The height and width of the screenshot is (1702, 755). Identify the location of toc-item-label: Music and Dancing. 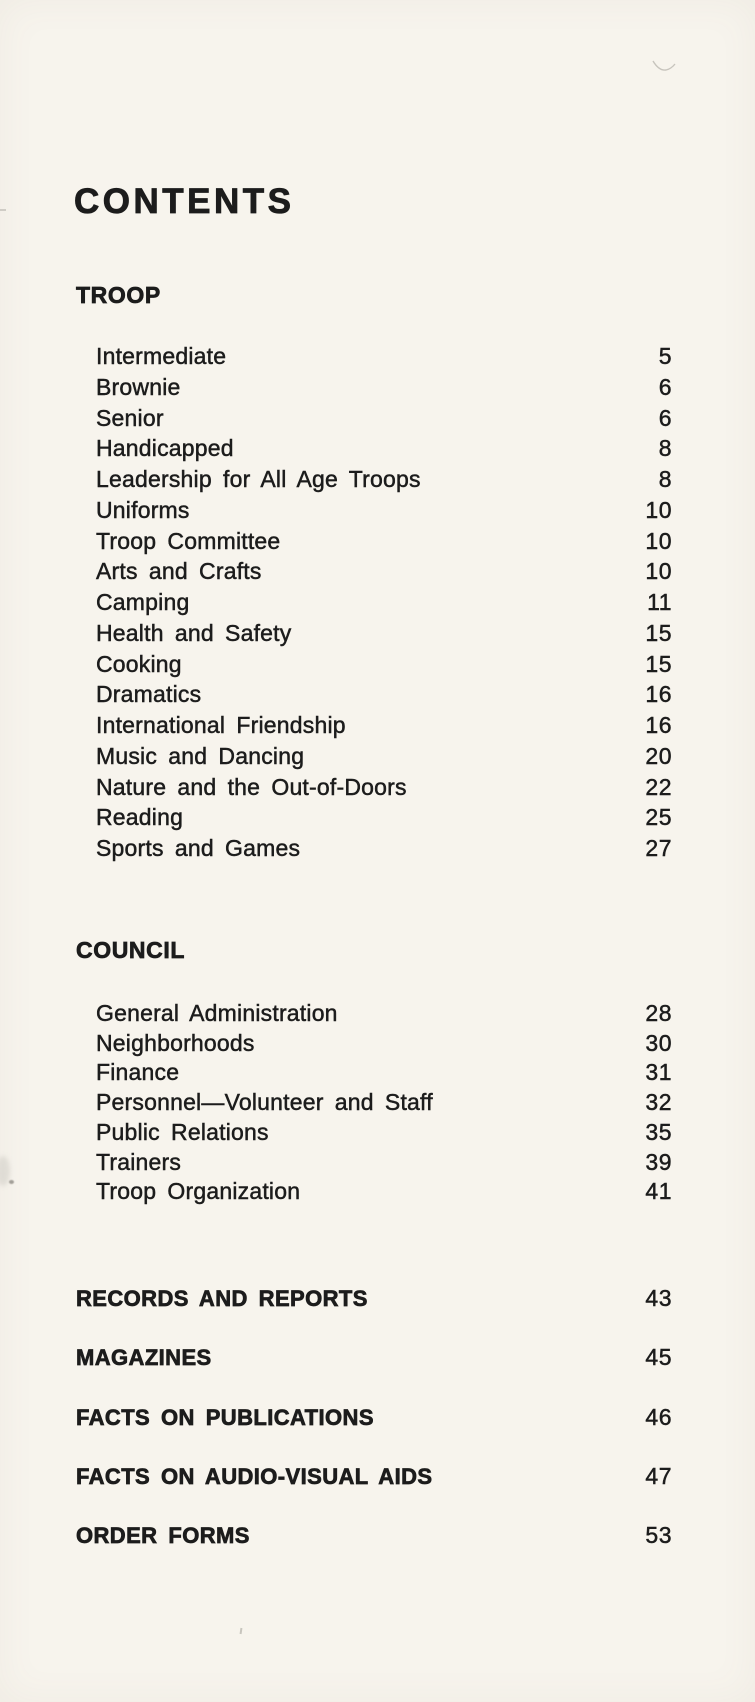
(200, 755).